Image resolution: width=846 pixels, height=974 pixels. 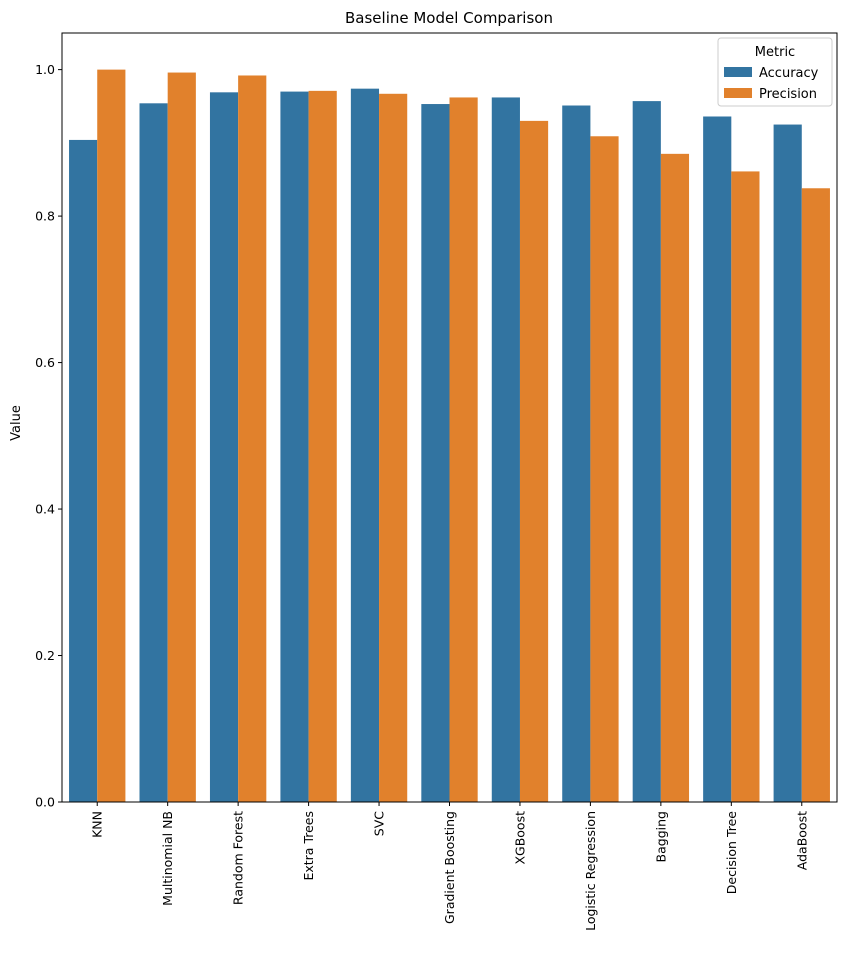 I want to click on x-tick-label: Random Forest, so click(x=238, y=858).